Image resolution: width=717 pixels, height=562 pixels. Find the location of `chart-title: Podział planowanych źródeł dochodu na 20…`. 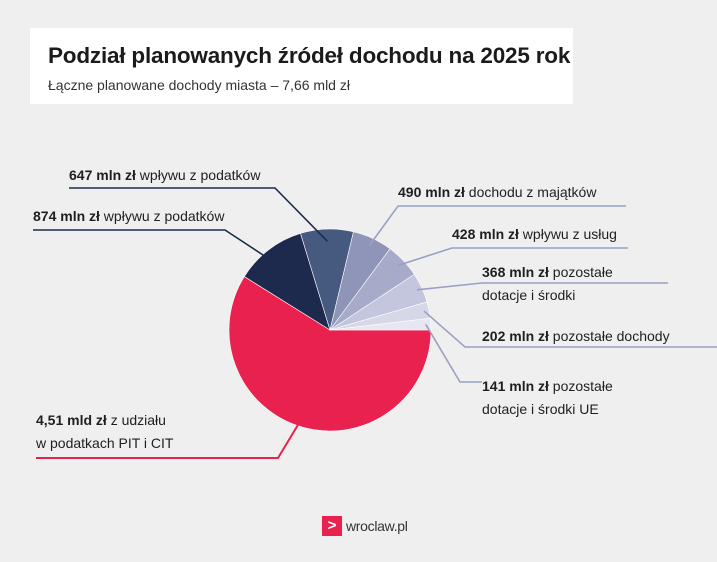

chart-title: Podział planowanych źródeł dochodu na 20… is located at coordinates (309, 55).